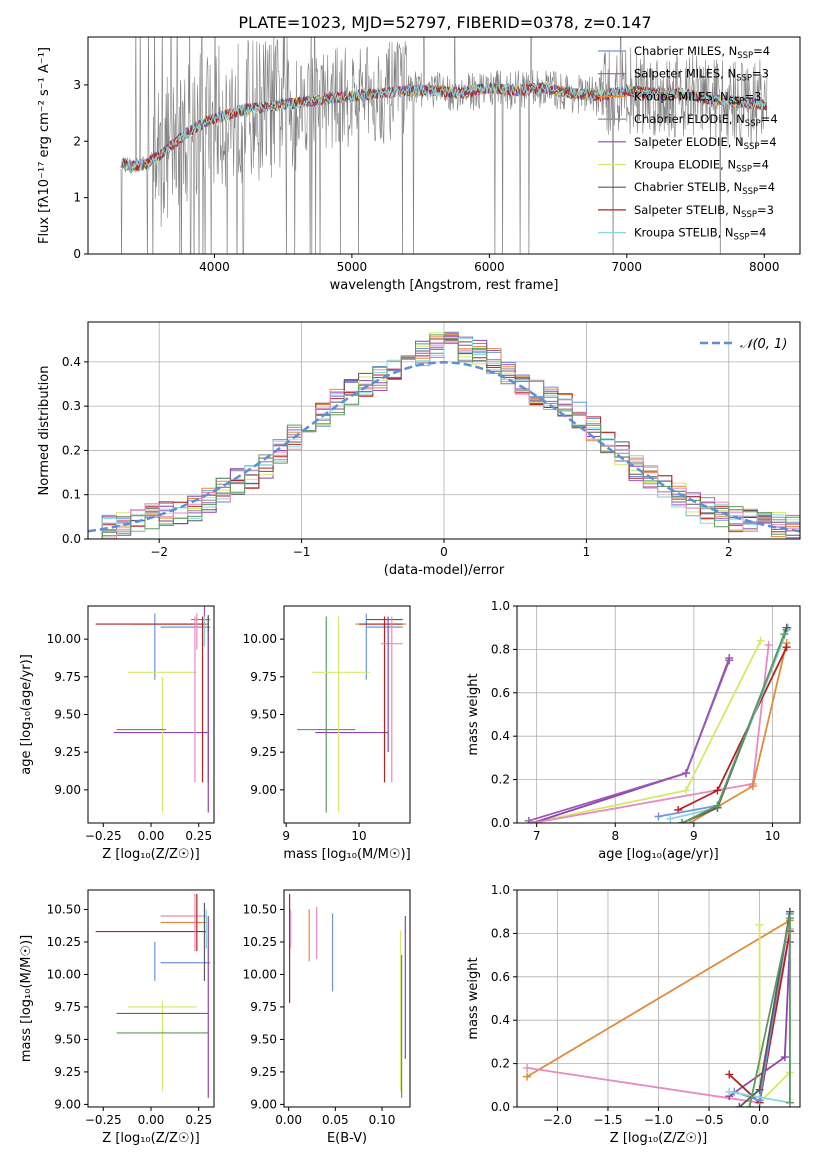  I want to click on x-tick-label: −2, so click(159, 552).